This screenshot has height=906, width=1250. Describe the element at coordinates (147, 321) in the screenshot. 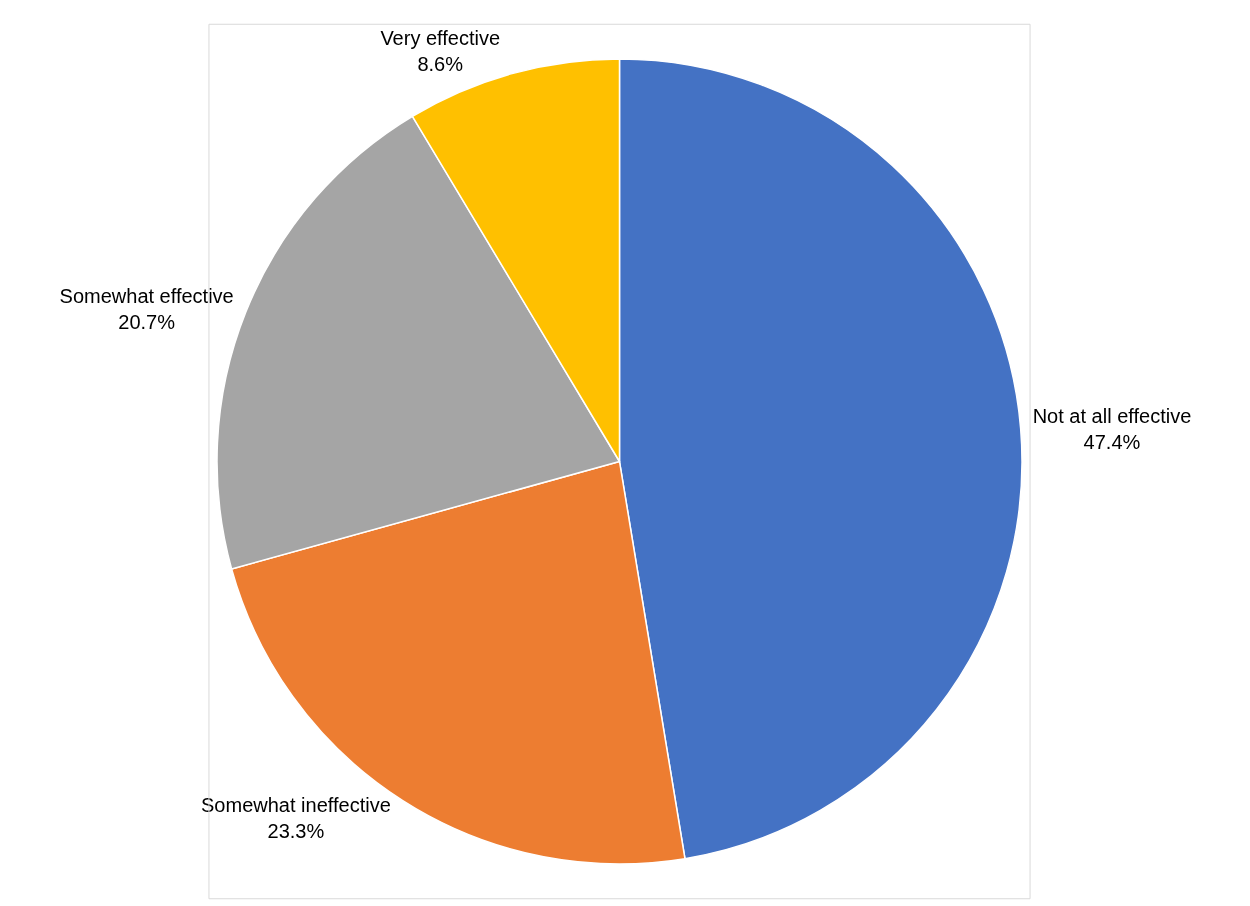

I see `data-label: 20.7%` at that location.